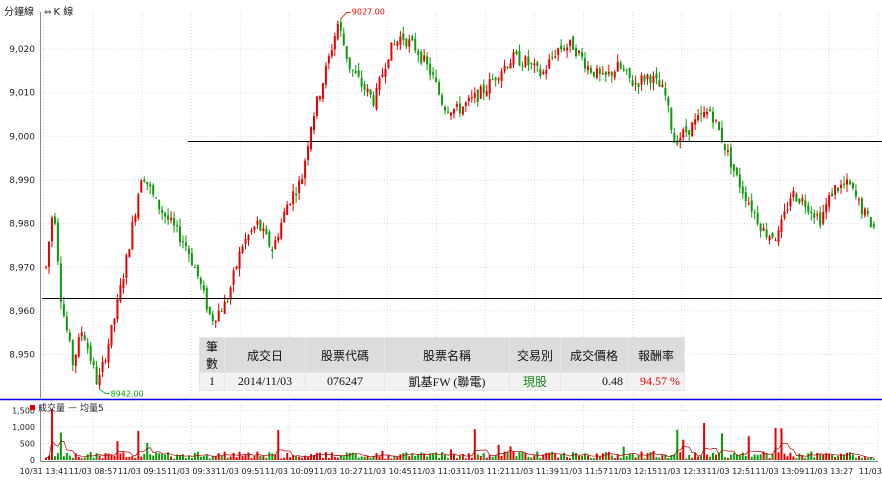 Image resolution: width=882 pixels, height=488 pixels. I want to click on kline-button: ⇔ K 線, so click(58, 10).